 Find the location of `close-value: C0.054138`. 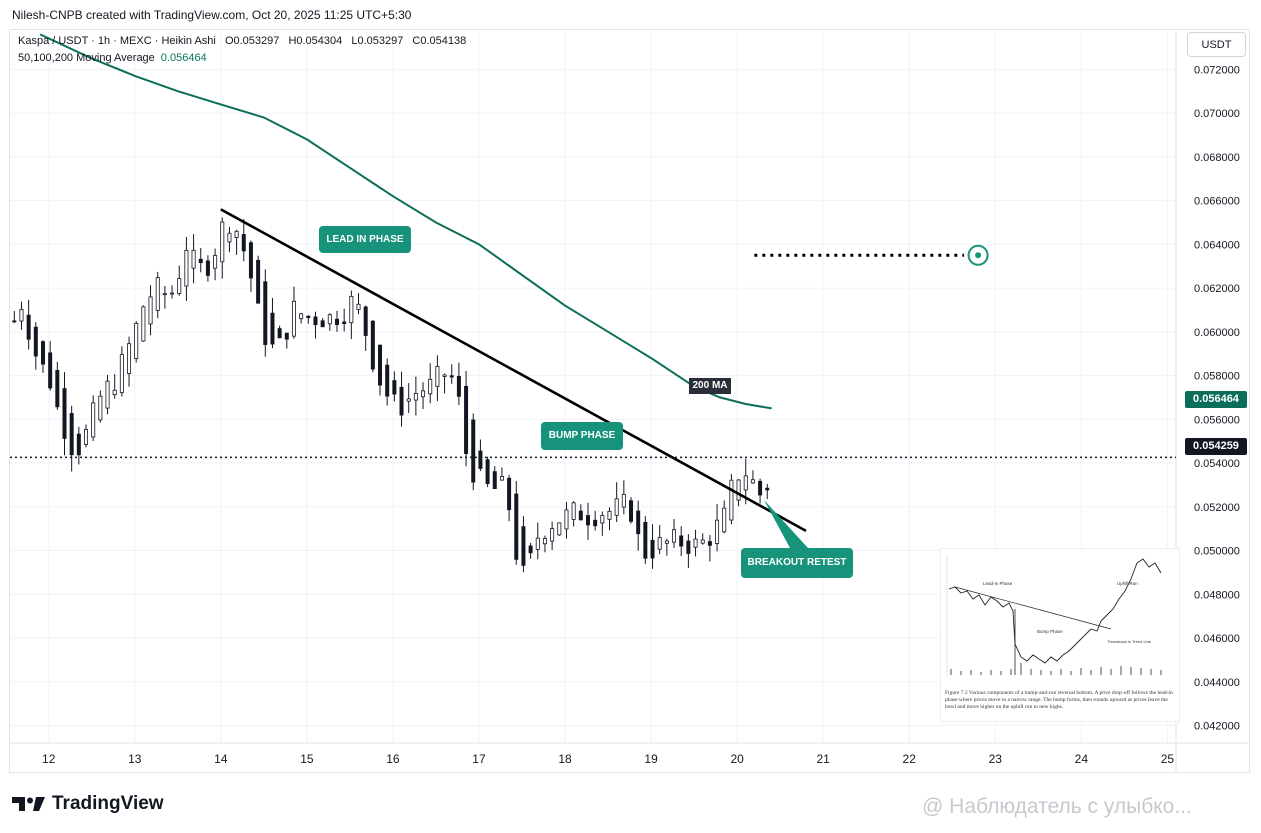

close-value: C0.054138 is located at coordinates (439, 41).